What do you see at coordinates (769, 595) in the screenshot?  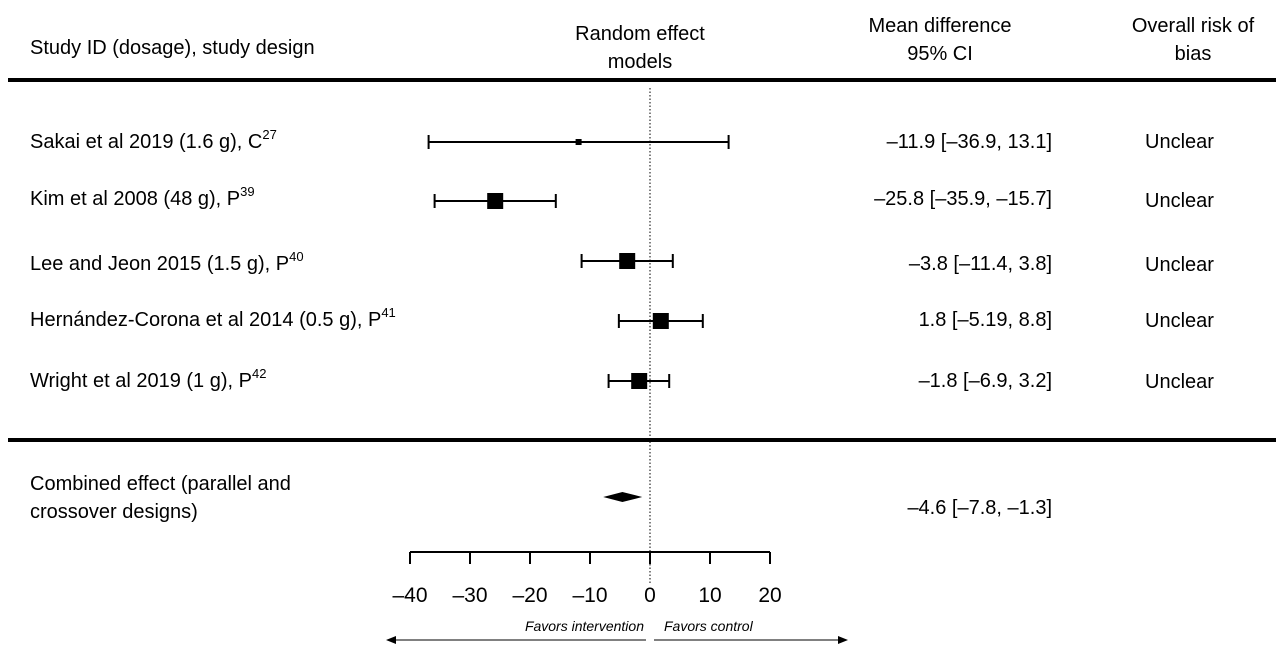 I see `x-tick-label: 20` at bounding box center [769, 595].